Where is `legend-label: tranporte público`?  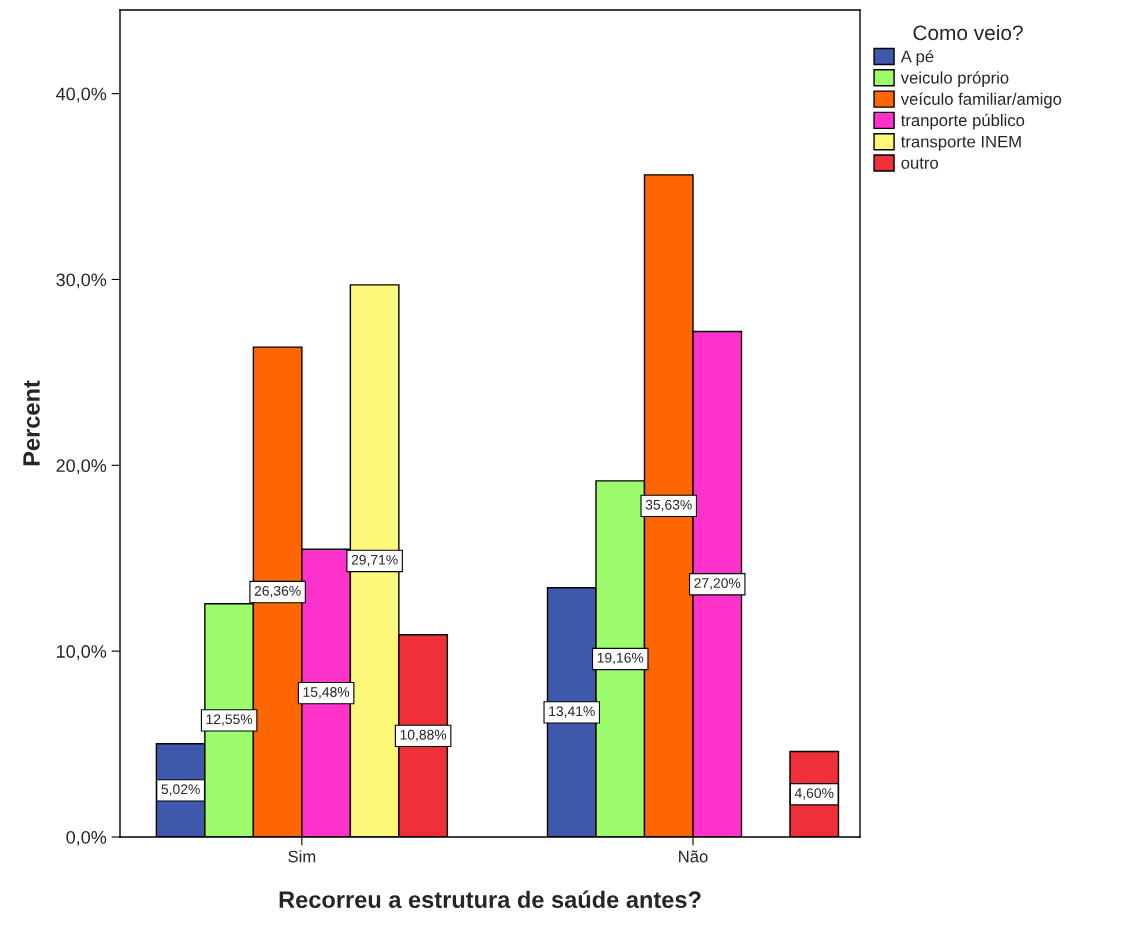 legend-label: tranporte público is located at coordinates (962, 121).